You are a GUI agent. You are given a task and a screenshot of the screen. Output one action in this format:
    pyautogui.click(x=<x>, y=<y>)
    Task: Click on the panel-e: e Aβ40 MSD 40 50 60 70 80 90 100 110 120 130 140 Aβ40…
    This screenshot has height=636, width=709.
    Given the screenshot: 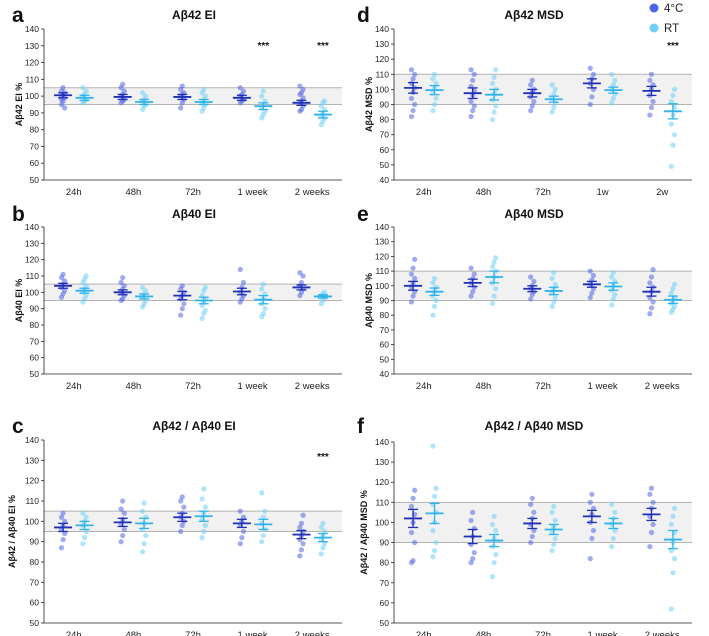 What is the action you would take?
    pyautogui.click(x=524, y=297)
    